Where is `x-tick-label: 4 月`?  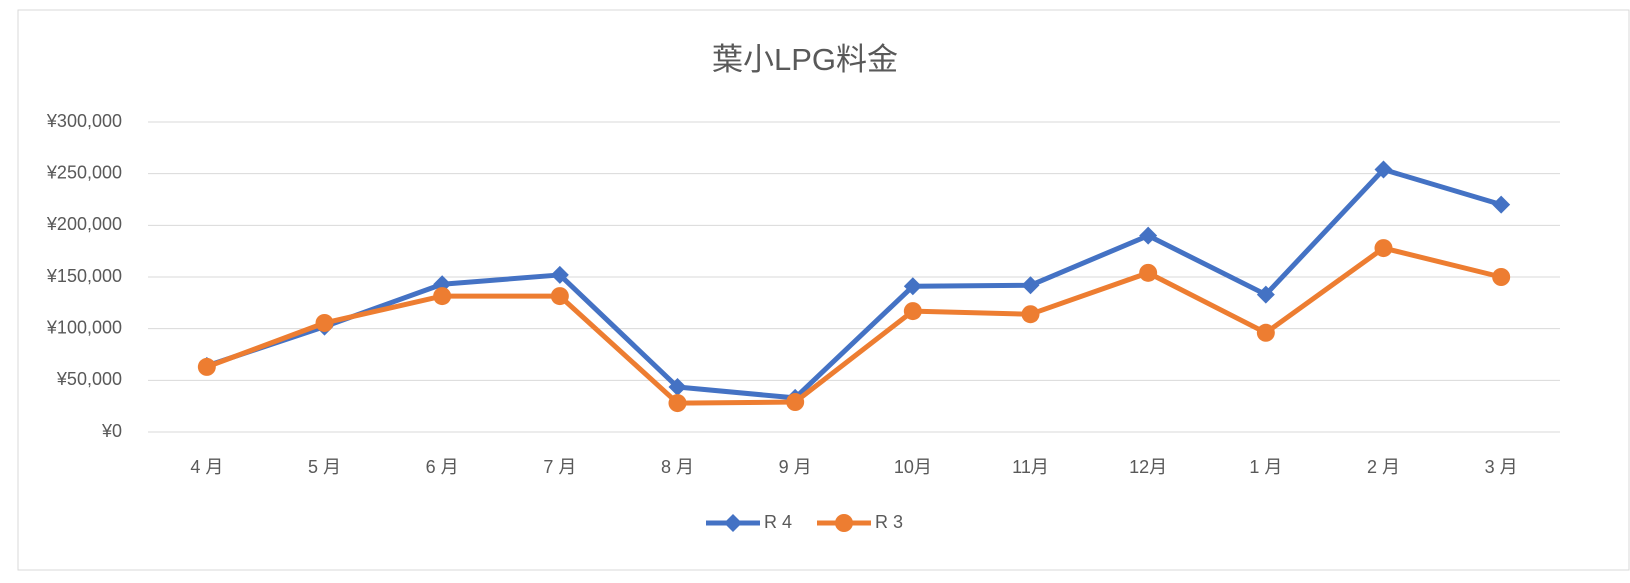
x-tick-label: 4 月 is located at coordinates (206, 467).